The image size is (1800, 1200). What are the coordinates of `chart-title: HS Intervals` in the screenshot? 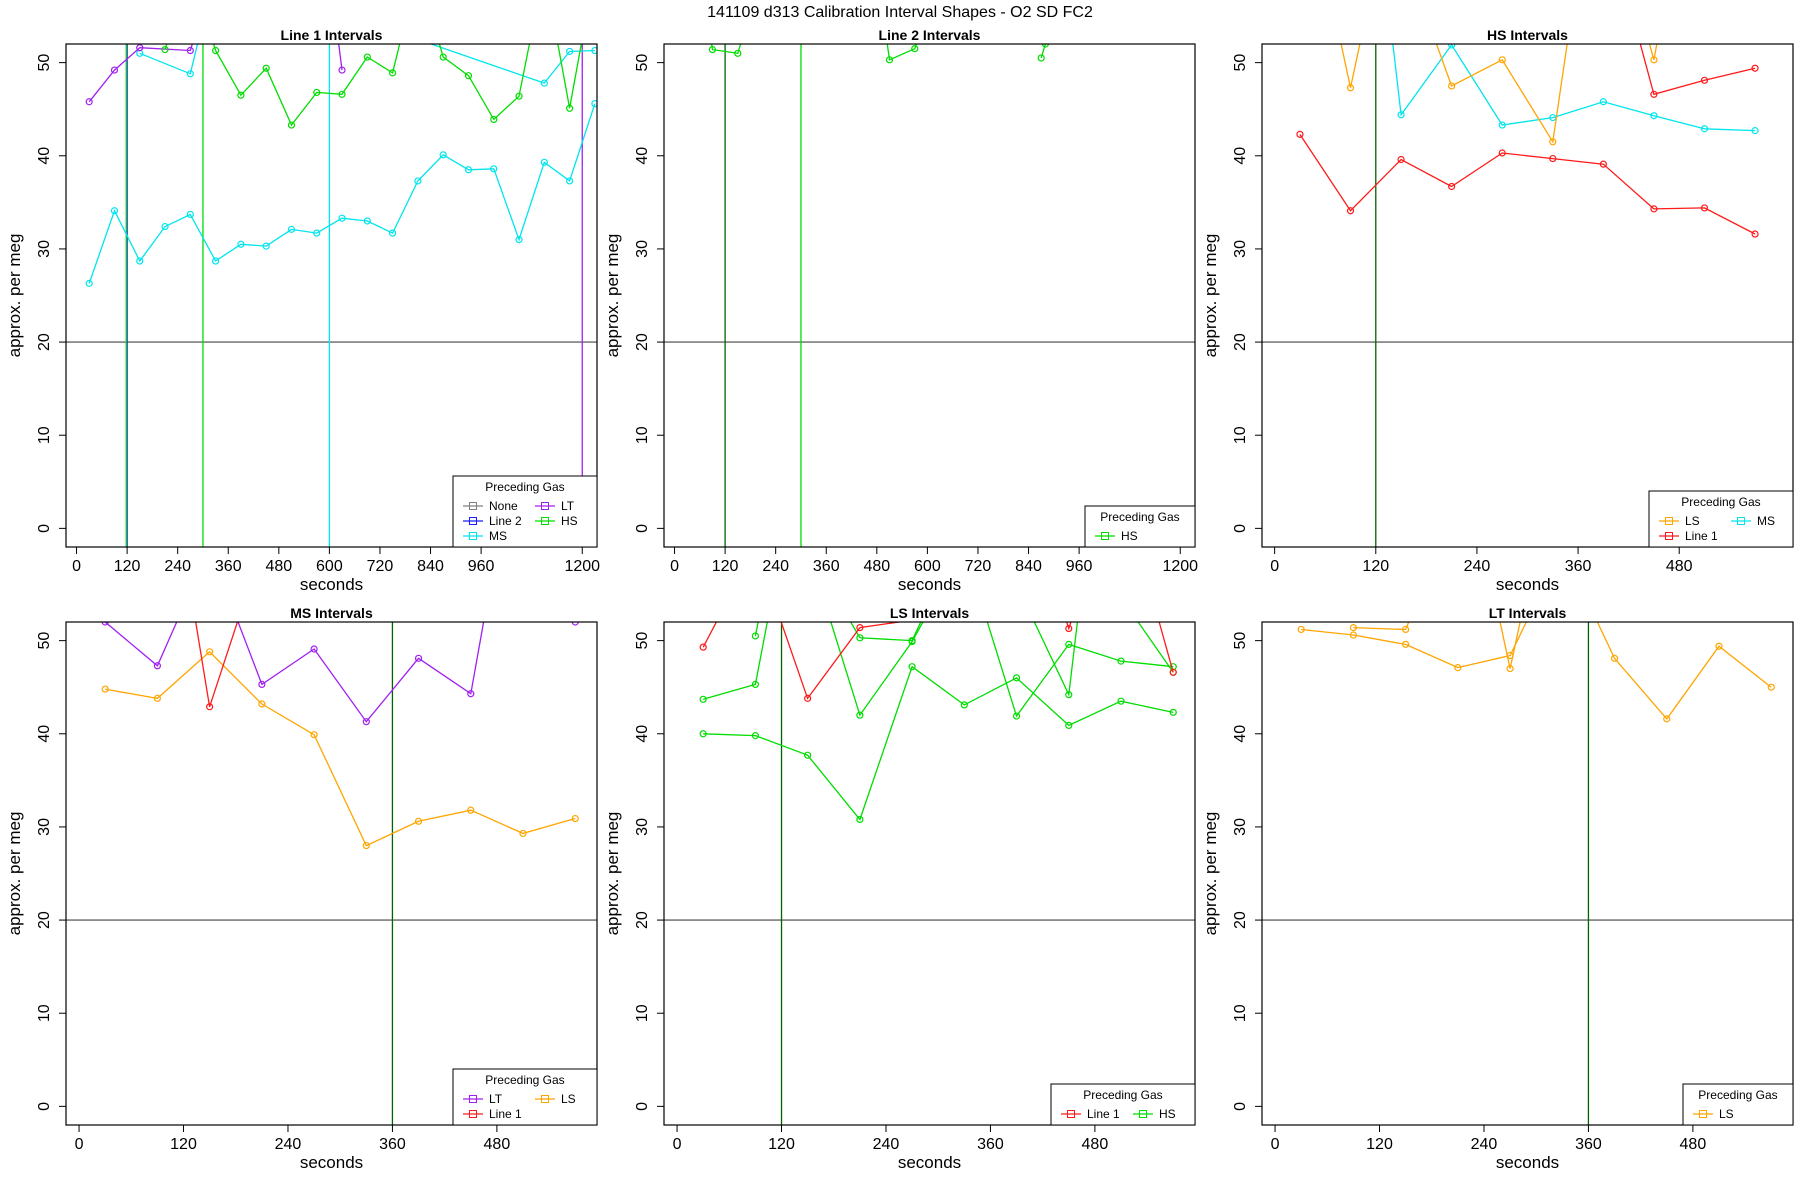 It's located at (1527, 35).